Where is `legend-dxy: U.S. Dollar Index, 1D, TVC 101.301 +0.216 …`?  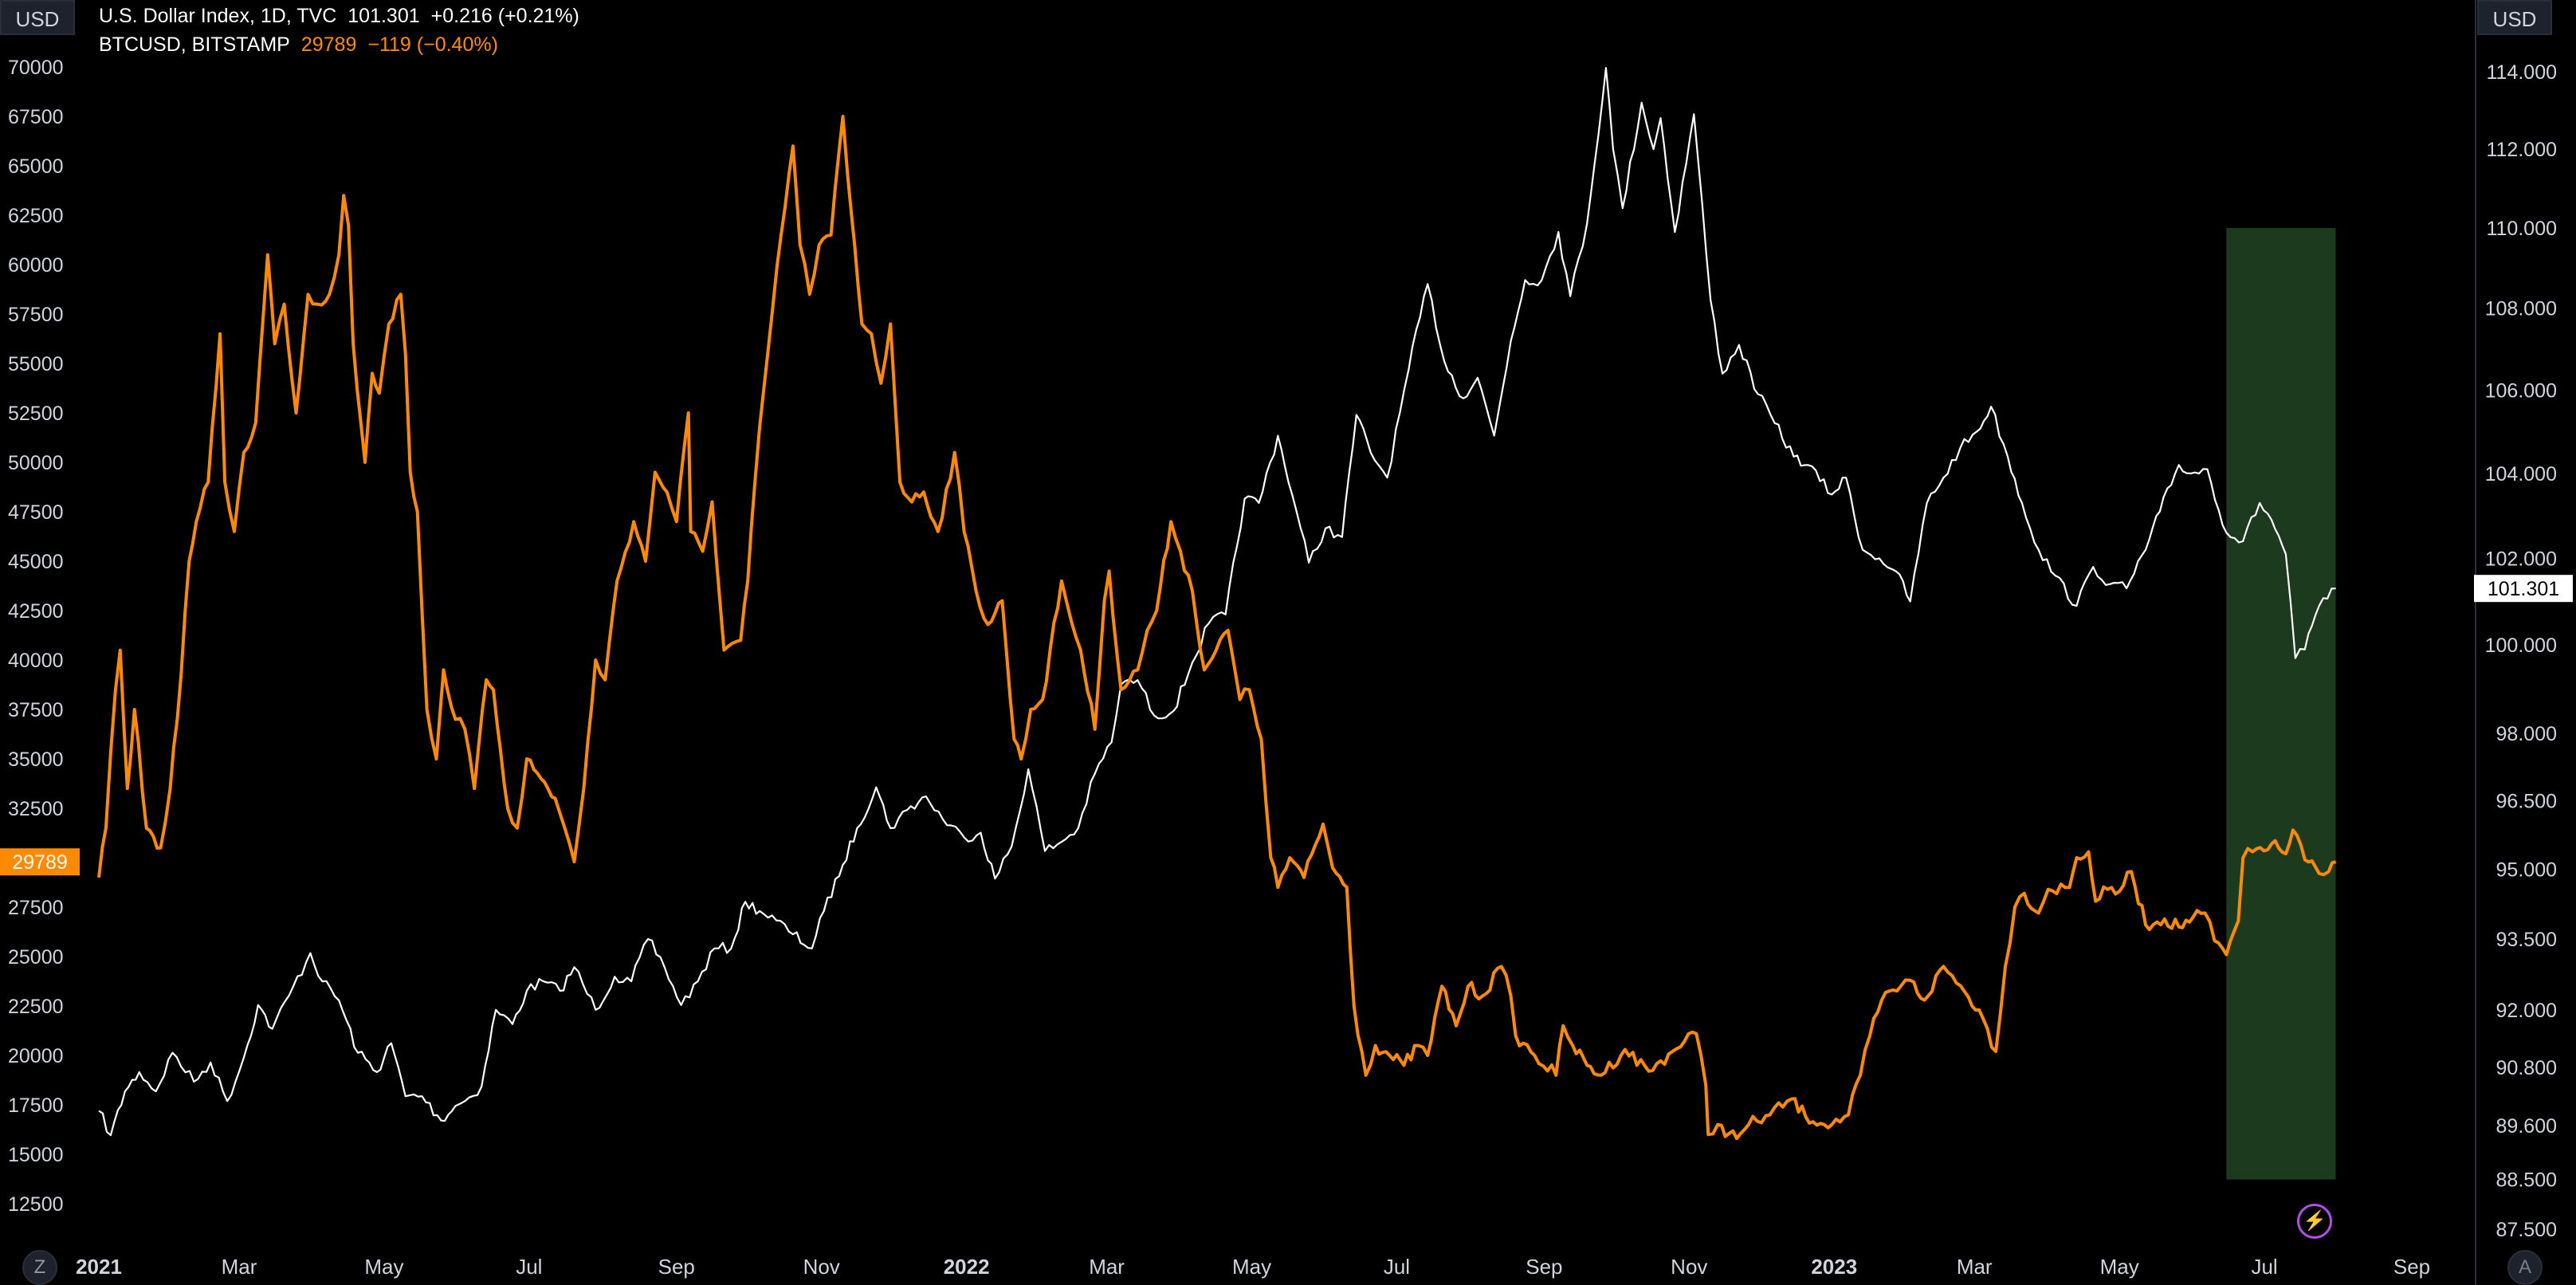
legend-dxy: U.S. Dollar Index, 1D, TVC 101.301 +0.216 … is located at coordinates (339, 16).